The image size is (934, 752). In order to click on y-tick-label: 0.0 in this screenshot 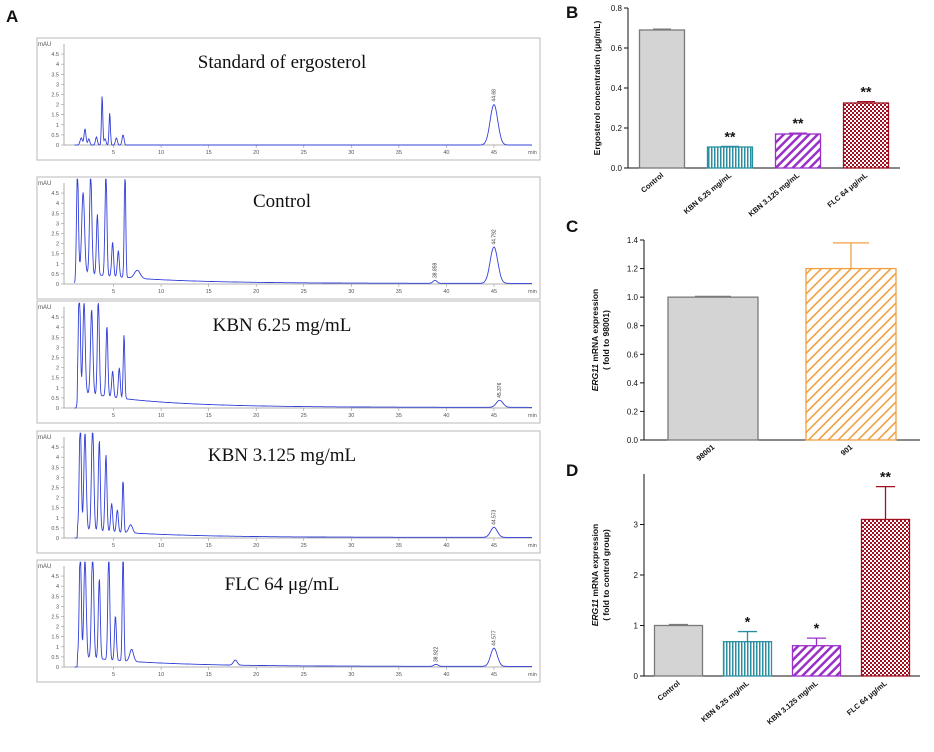, I will do `click(633, 440)`.